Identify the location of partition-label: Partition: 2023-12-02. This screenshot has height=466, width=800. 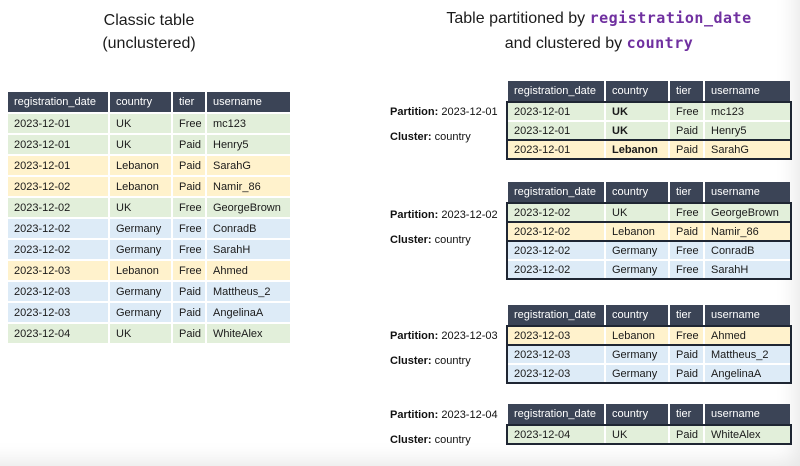
(449, 215).